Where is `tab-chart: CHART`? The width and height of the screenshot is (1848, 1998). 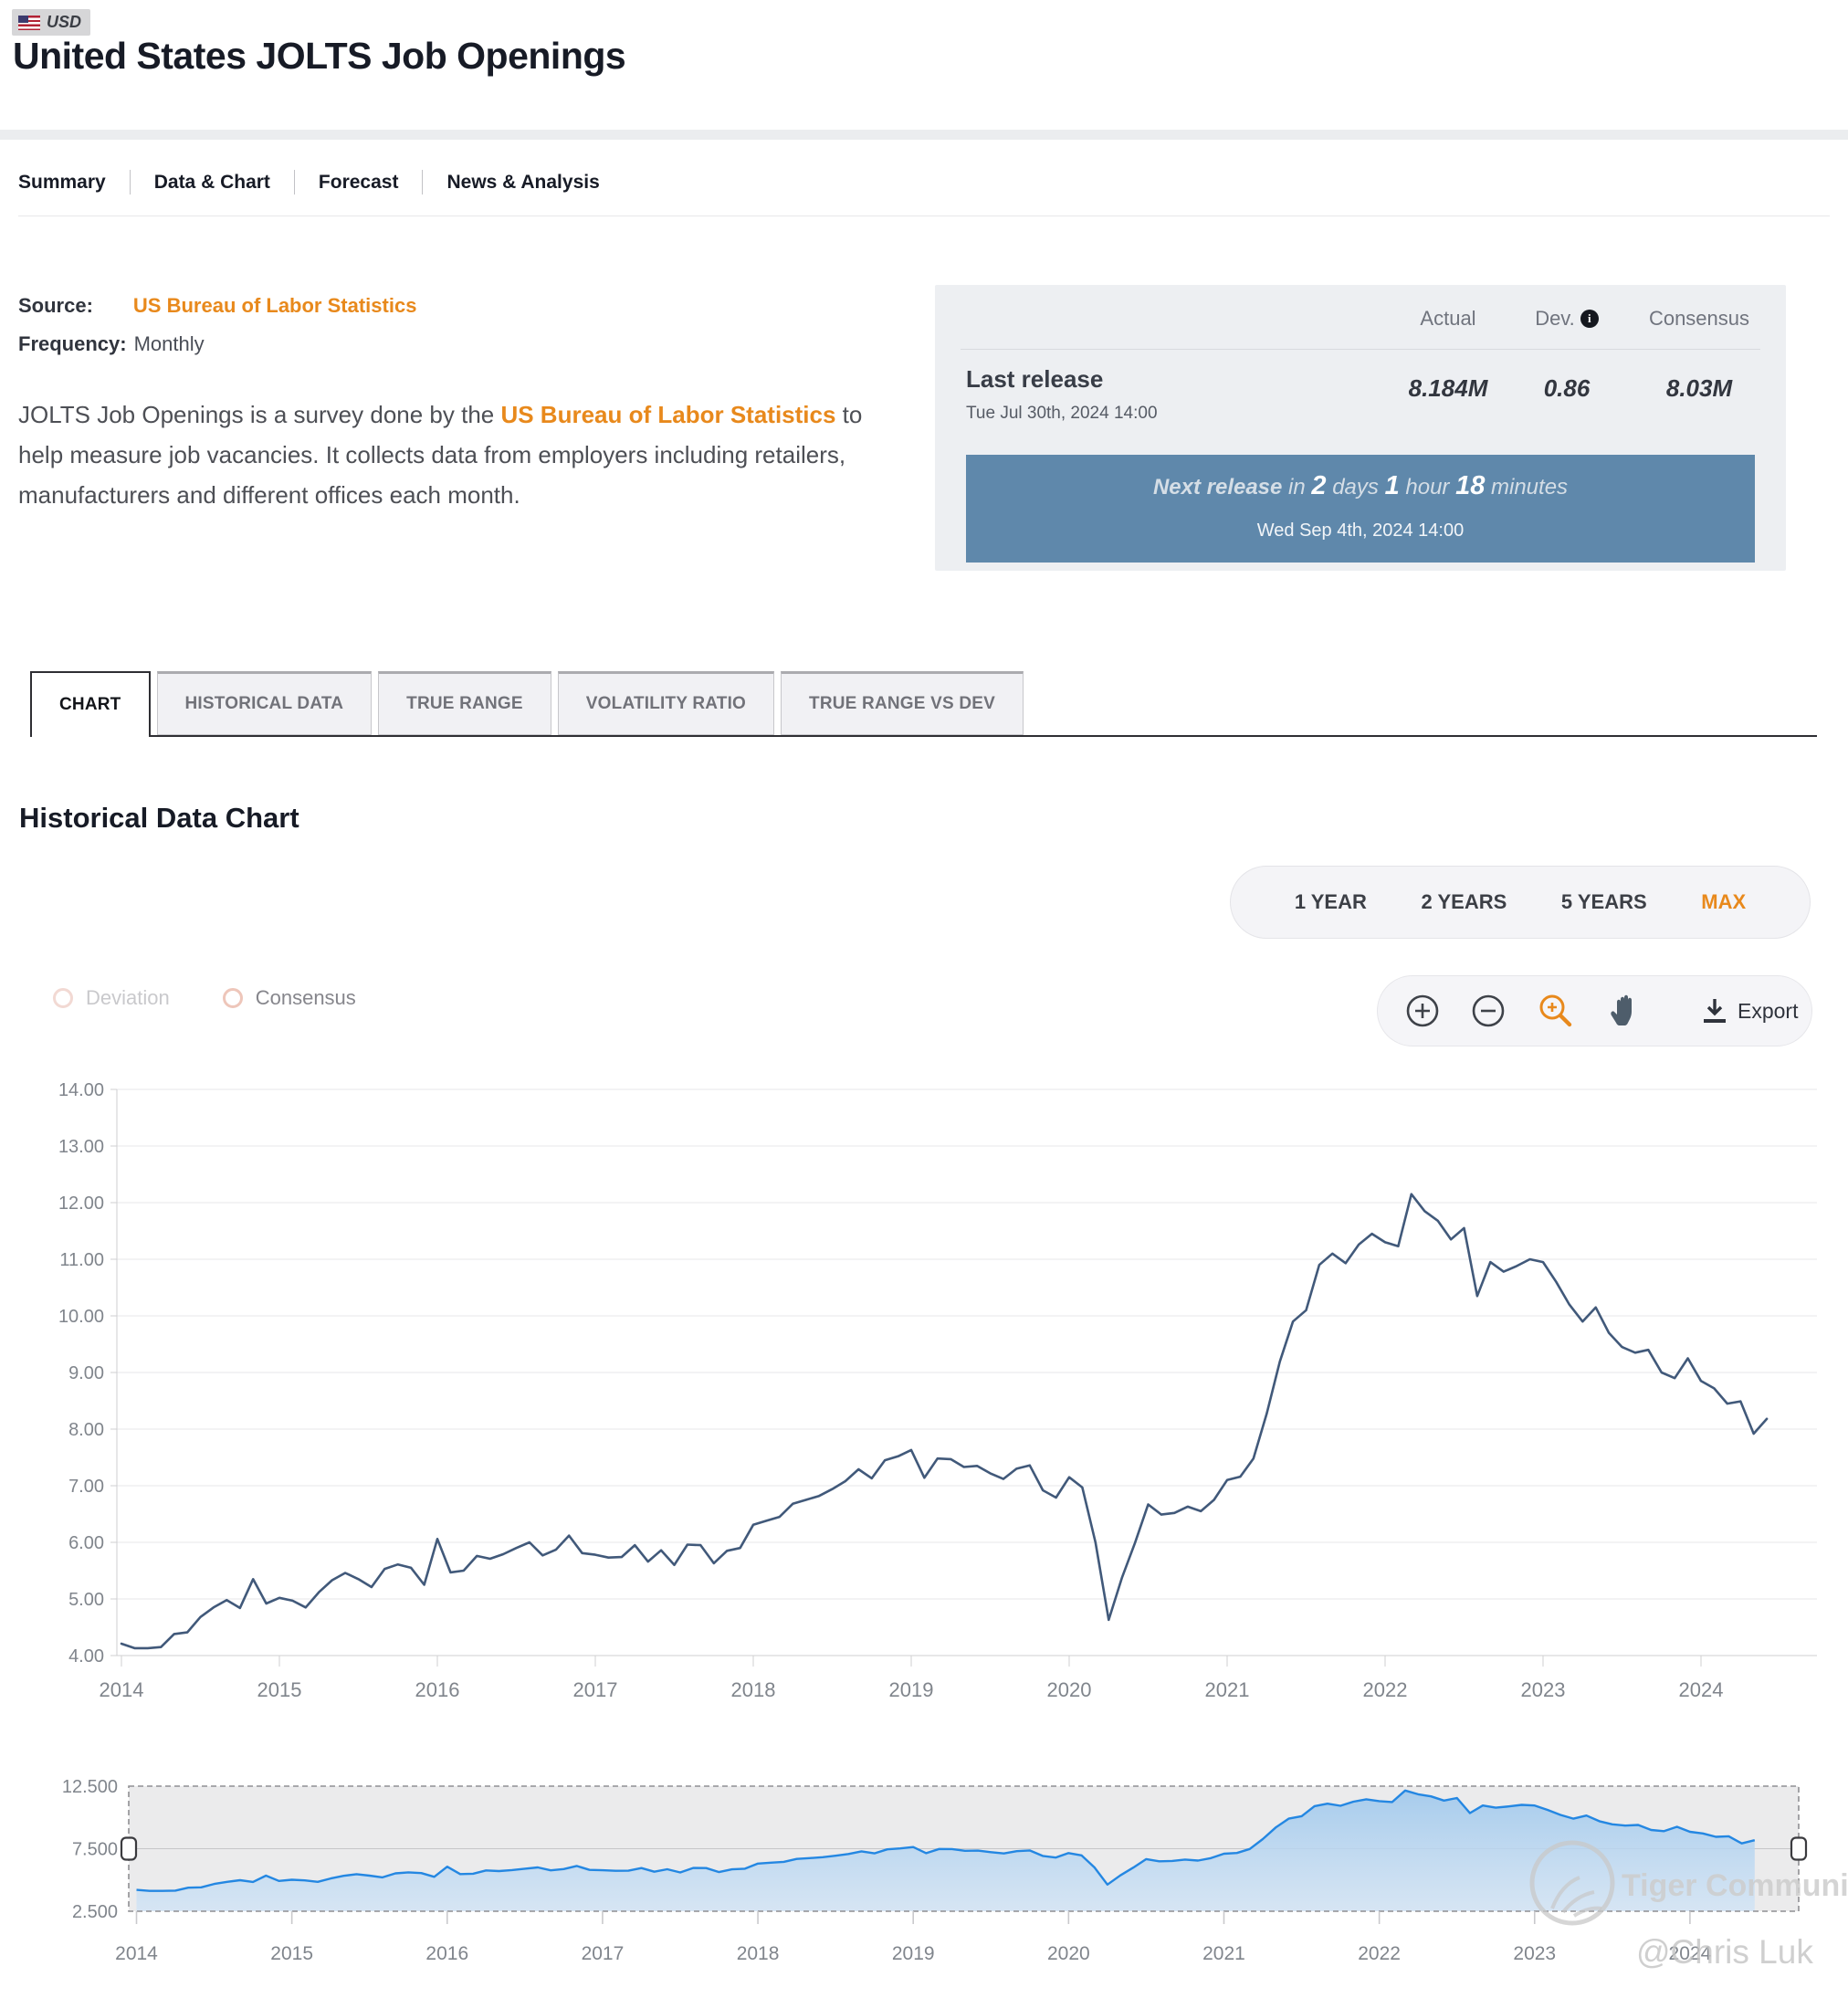
tab-chart: CHART is located at coordinates (91, 704).